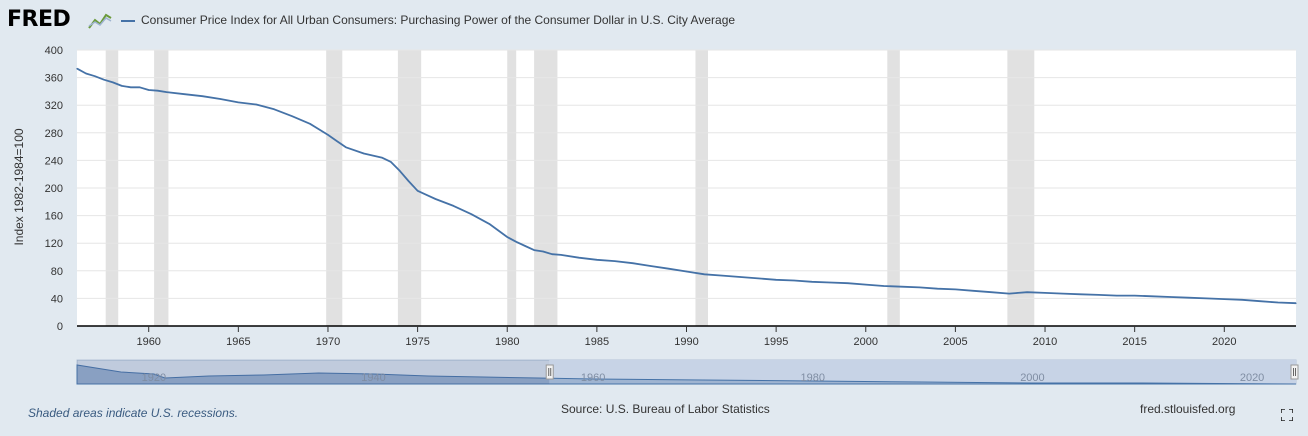 The image size is (1308, 436). Describe the element at coordinates (373, 378) in the screenshot. I see `navigator-axis-label: 1940` at that location.